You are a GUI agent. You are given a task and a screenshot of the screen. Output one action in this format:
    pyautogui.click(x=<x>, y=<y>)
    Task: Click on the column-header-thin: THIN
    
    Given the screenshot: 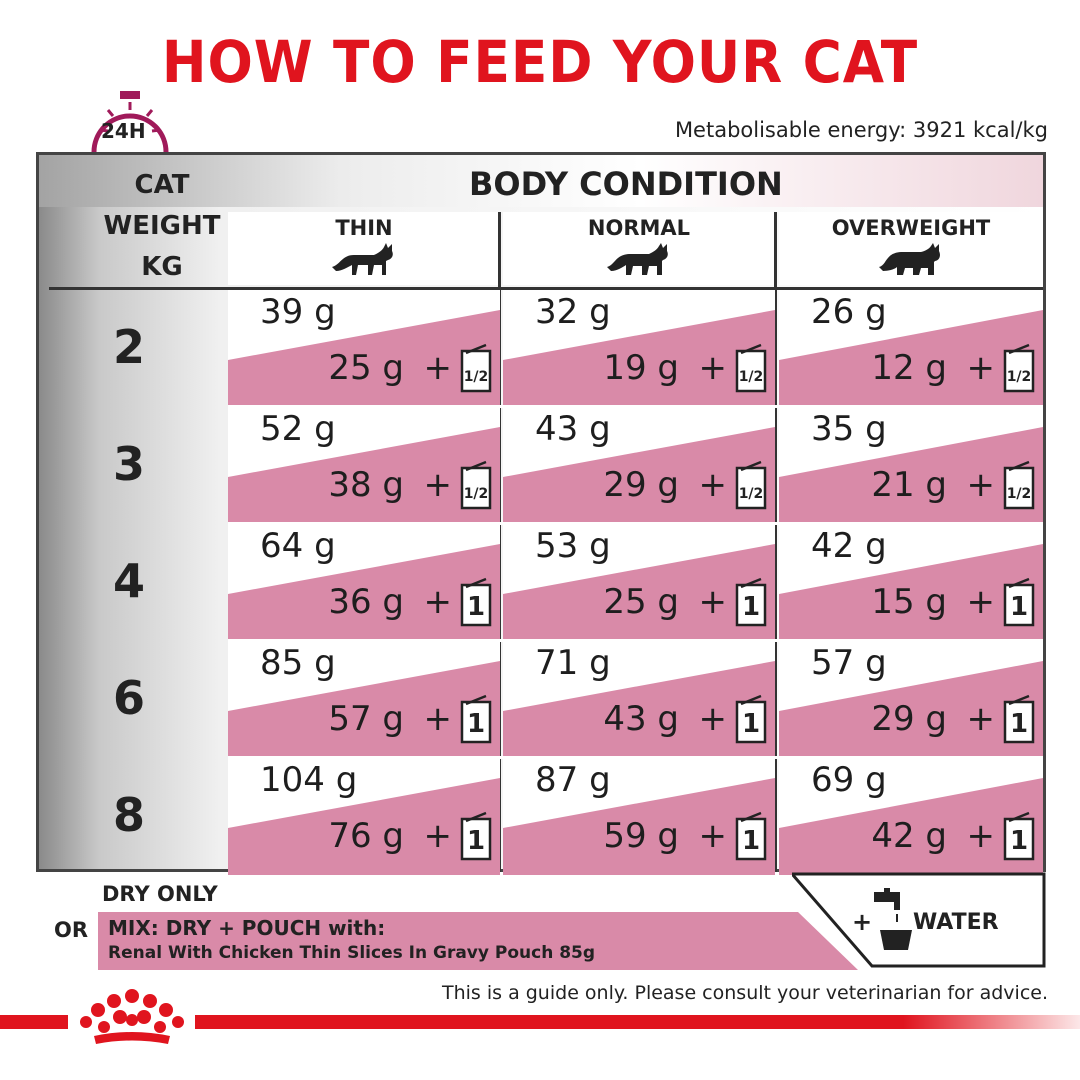 What is the action you would take?
    pyautogui.click(x=364, y=248)
    